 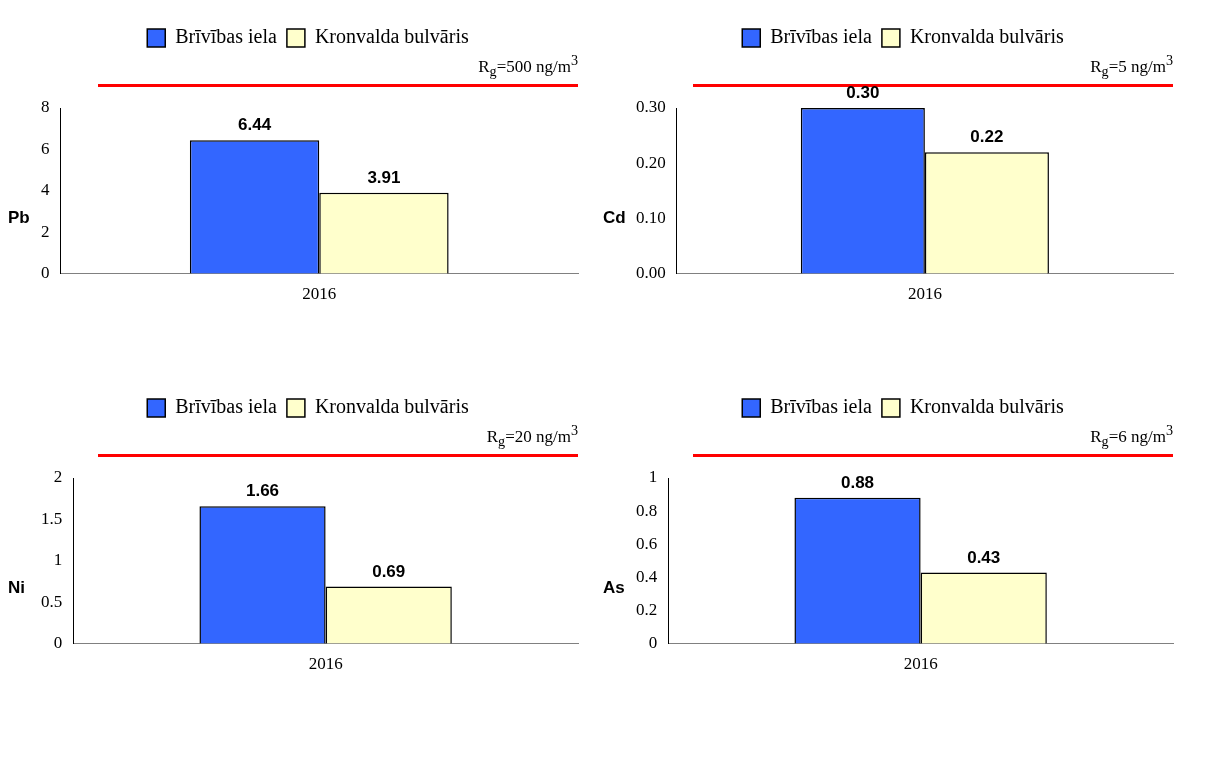 I want to click on y-axis-title: Cd, so click(x=614, y=218).